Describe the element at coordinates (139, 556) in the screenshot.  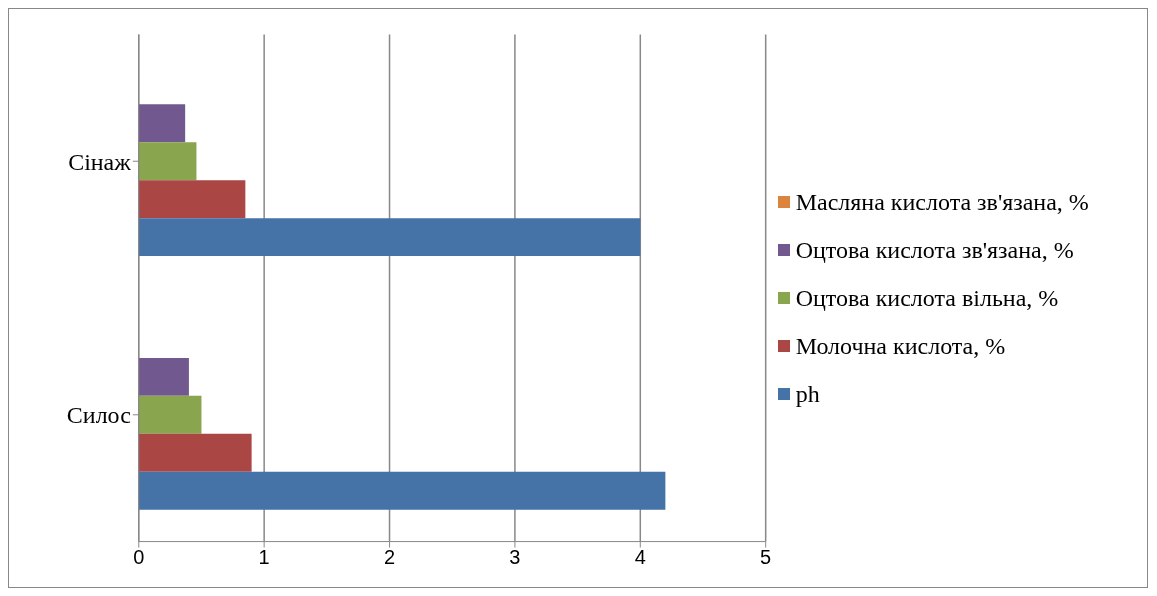
I see `x-tick-label: 0` at that location.